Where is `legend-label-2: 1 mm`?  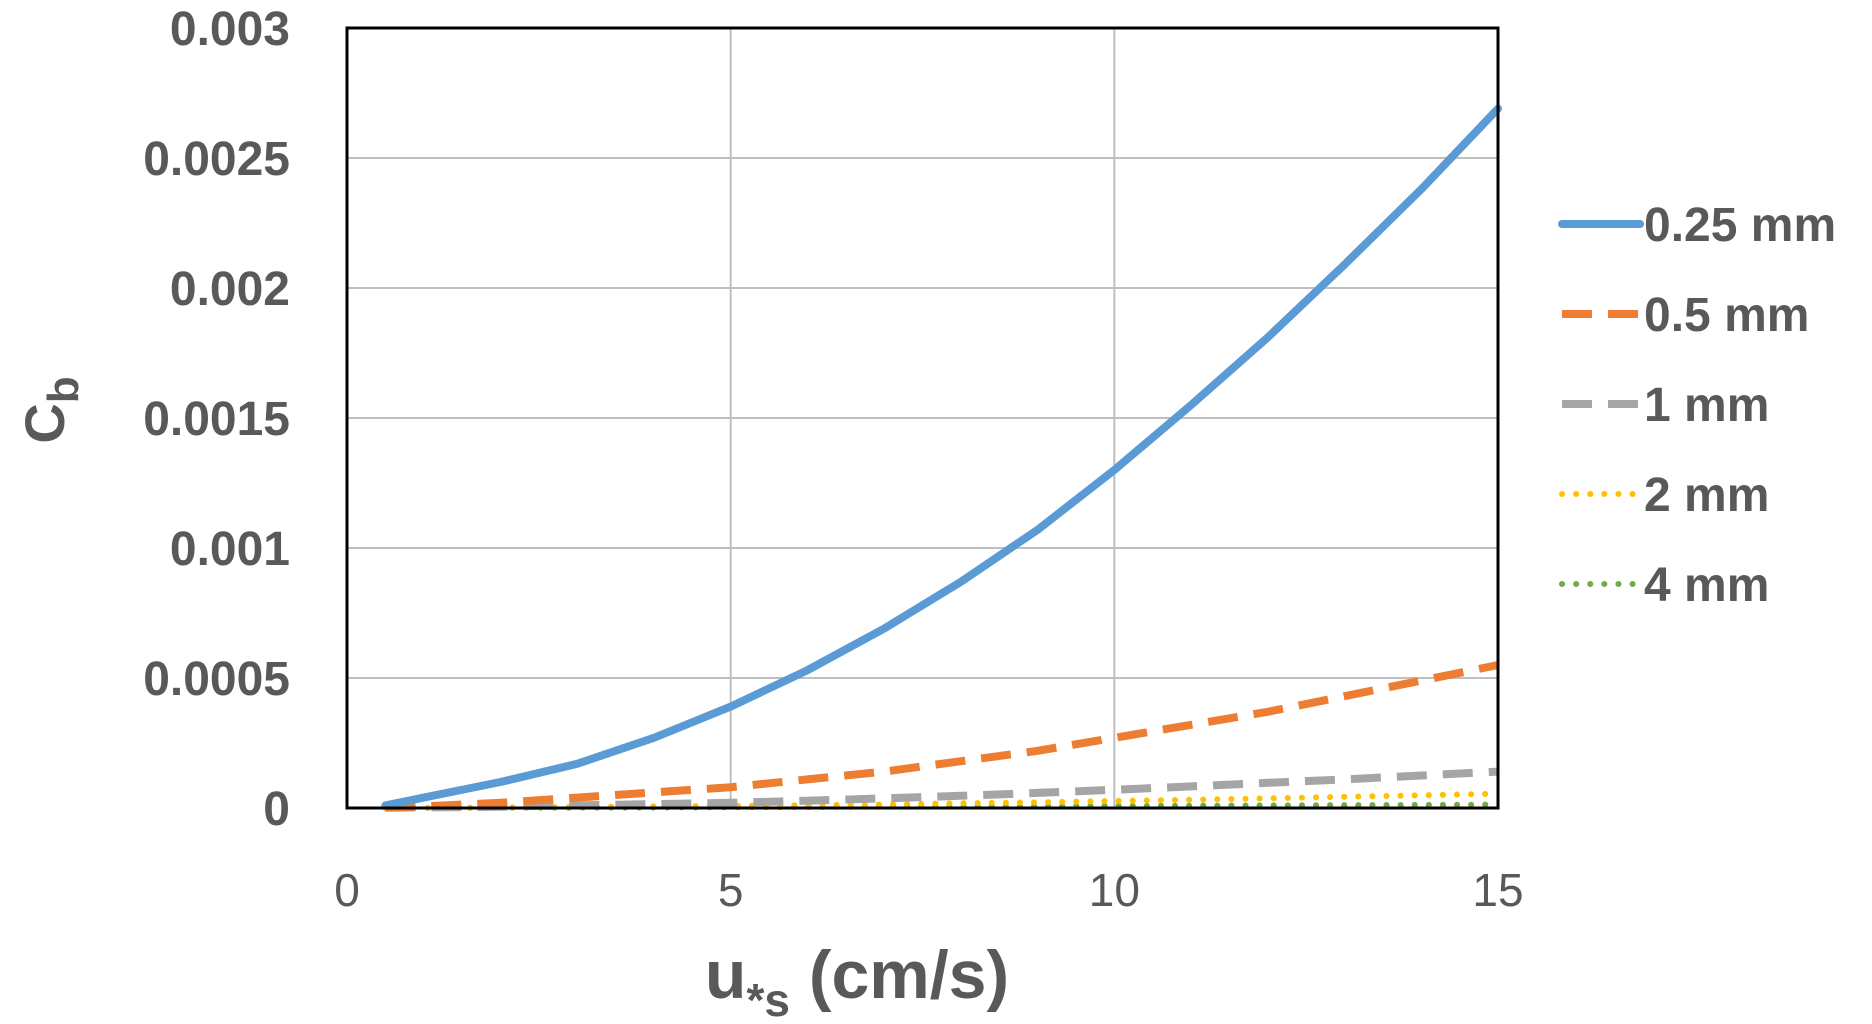
legend-label-2: 1 mm is located at coordinates (1706, 405).